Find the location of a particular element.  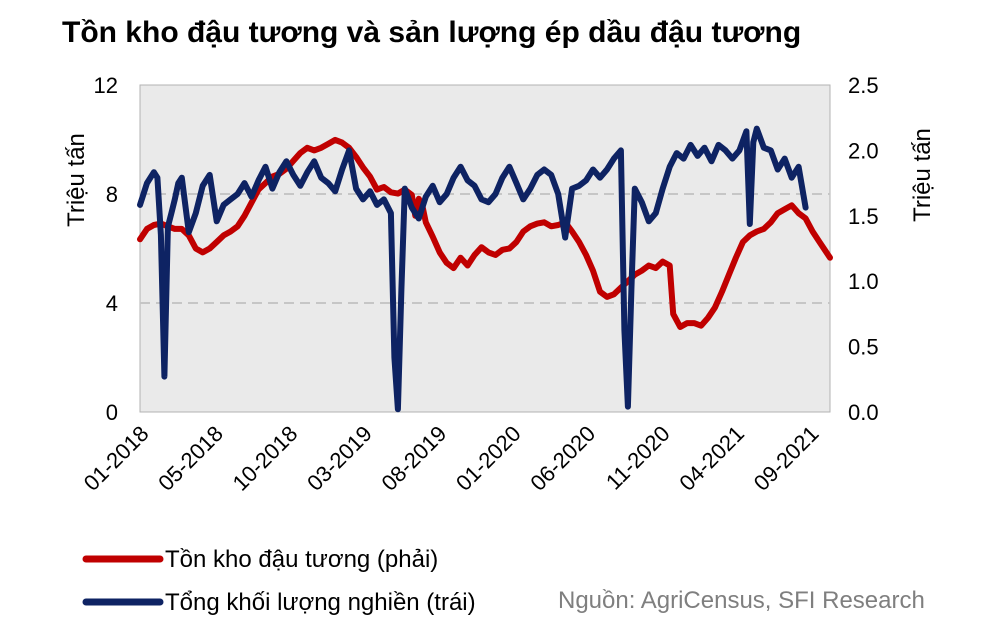

legend-label-crush: Tổng khối lượng nghiền (trái) is located at coordinates (320, 602).